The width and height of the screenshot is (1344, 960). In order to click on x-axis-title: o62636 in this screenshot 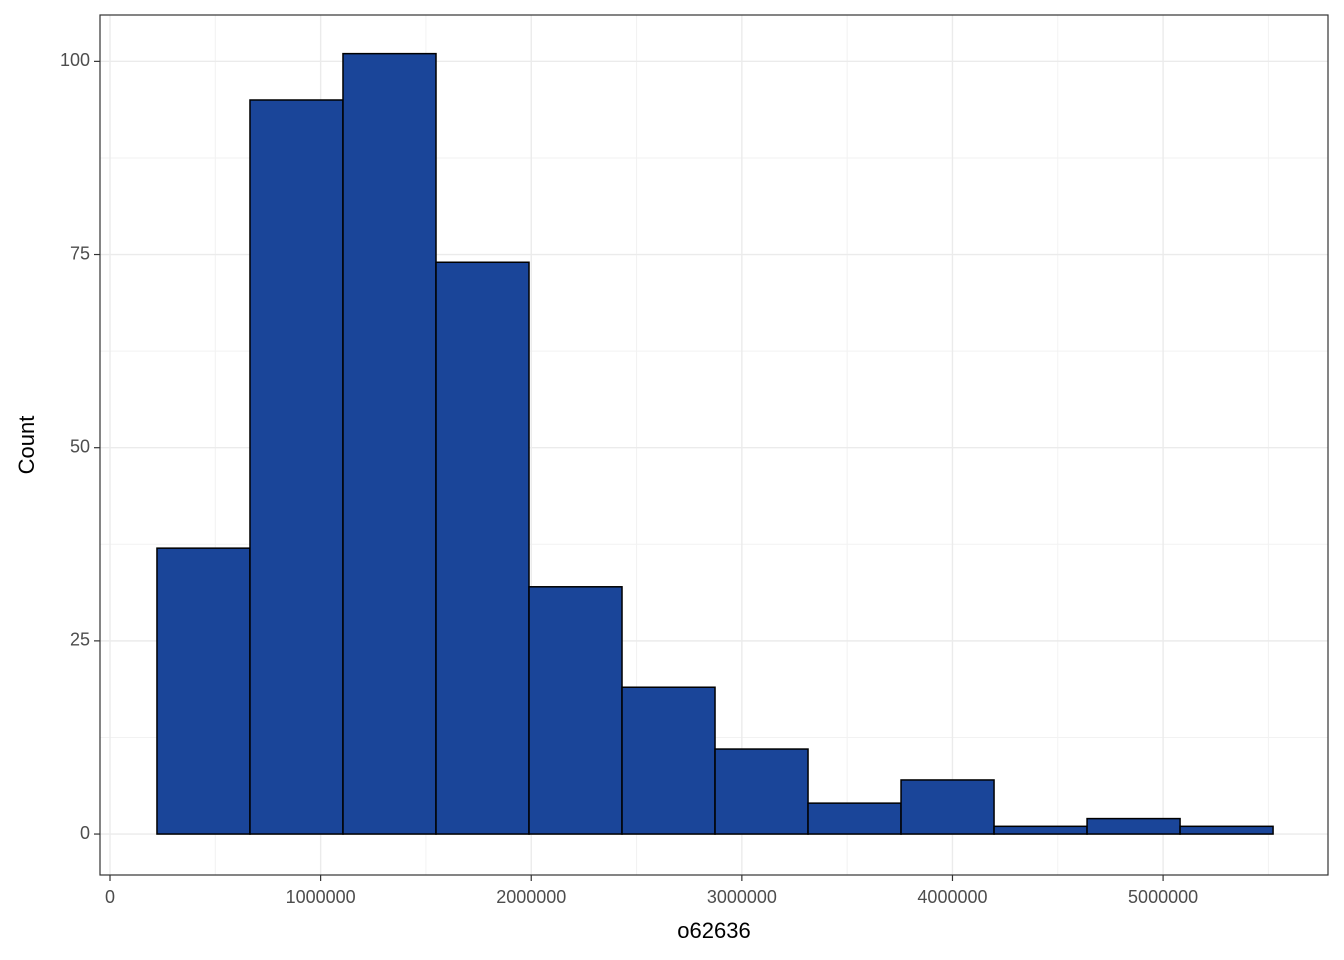, I will do `click(713, 930)`.